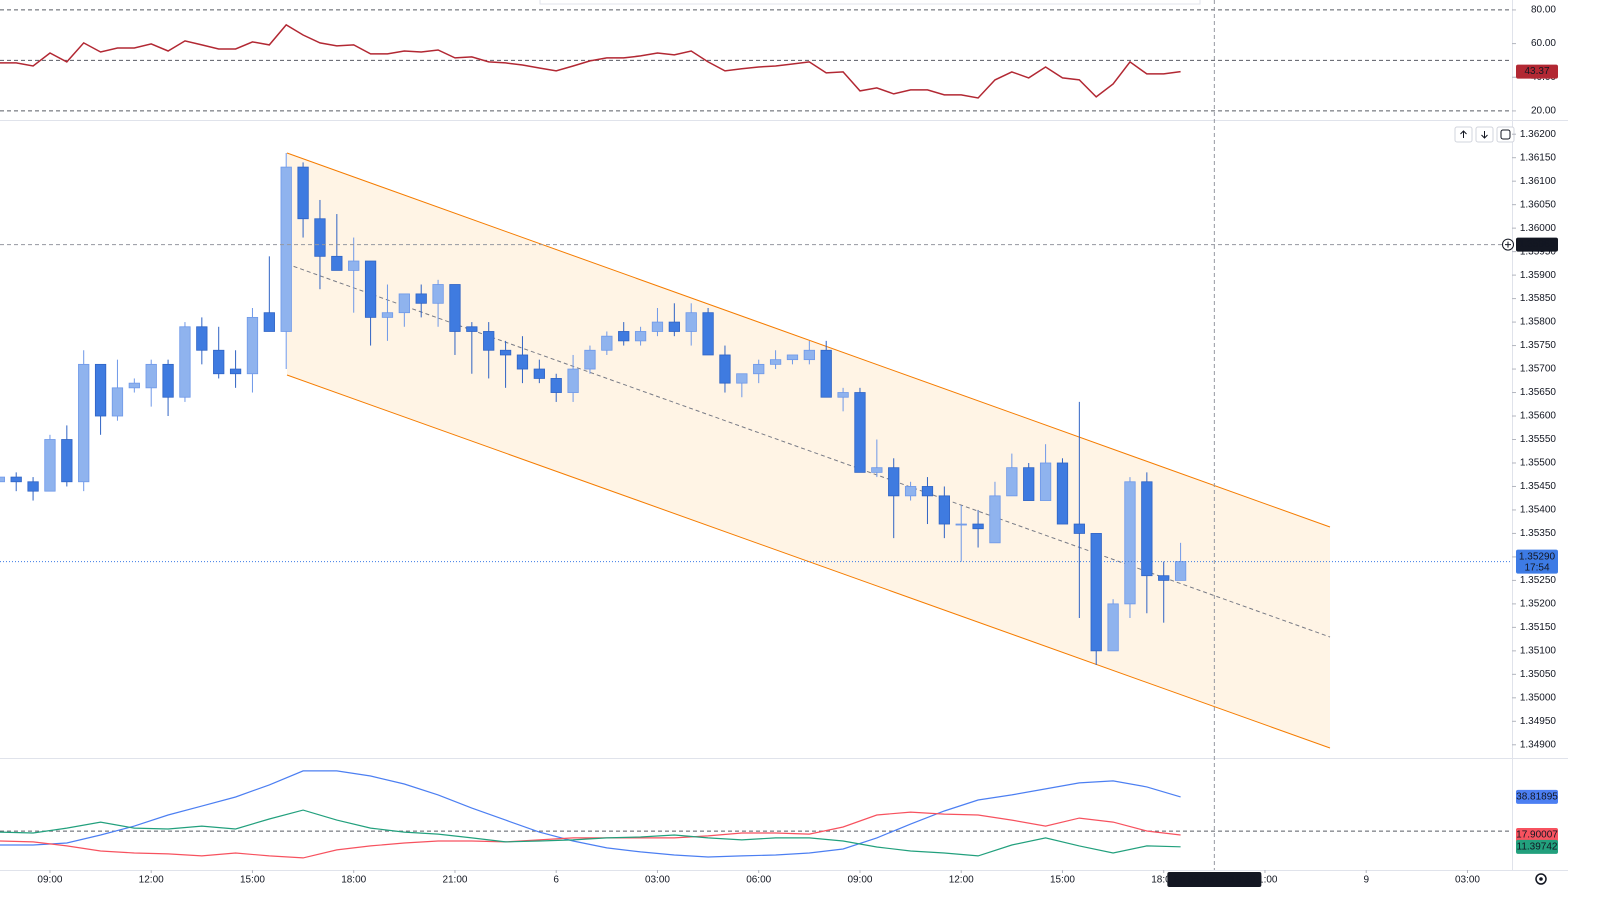 Image resolution: width=1600 pixels, height=904 pixels. I want to click on crosshair-time-box, so click(1214, 879).